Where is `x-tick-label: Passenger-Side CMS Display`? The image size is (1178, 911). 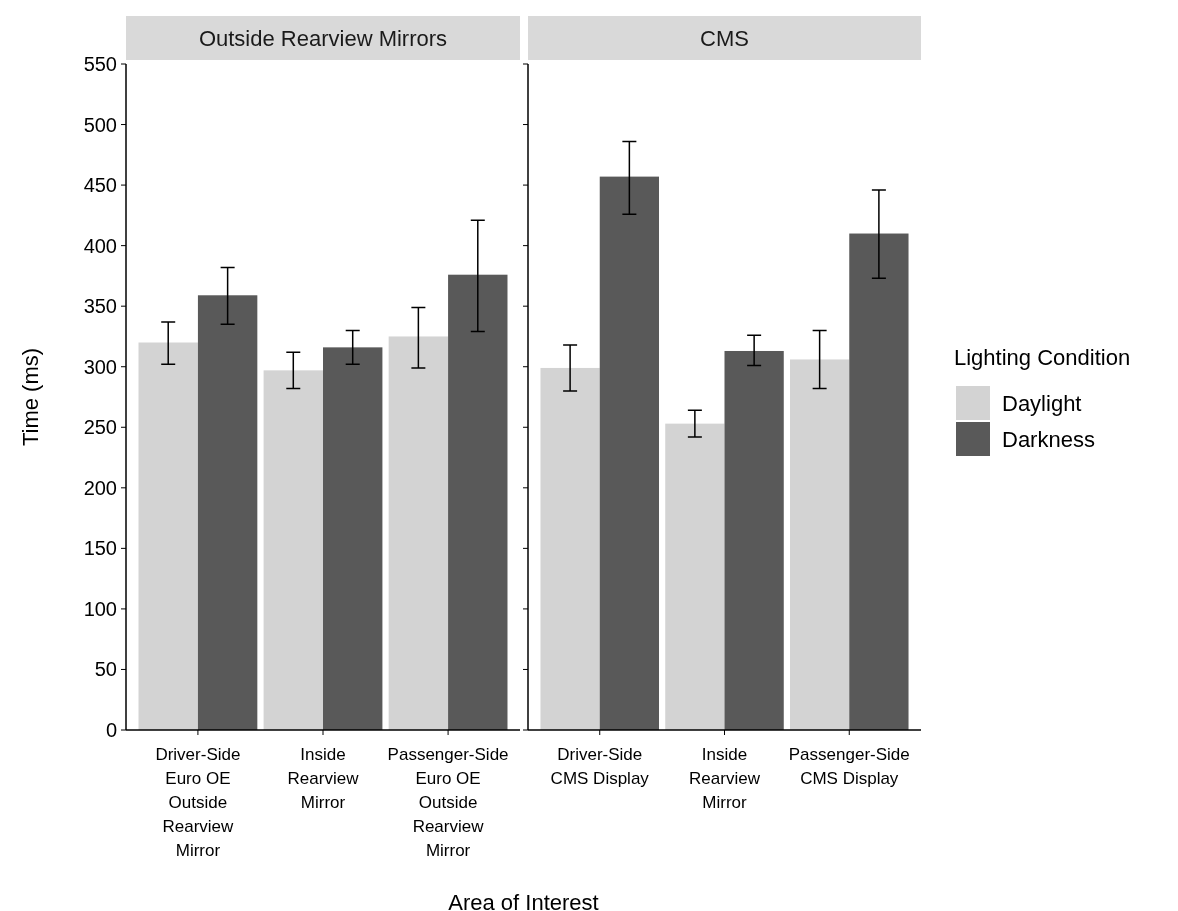 x-tick-label: Passenger-Side CMS Display is located at coordinates (849, 766).